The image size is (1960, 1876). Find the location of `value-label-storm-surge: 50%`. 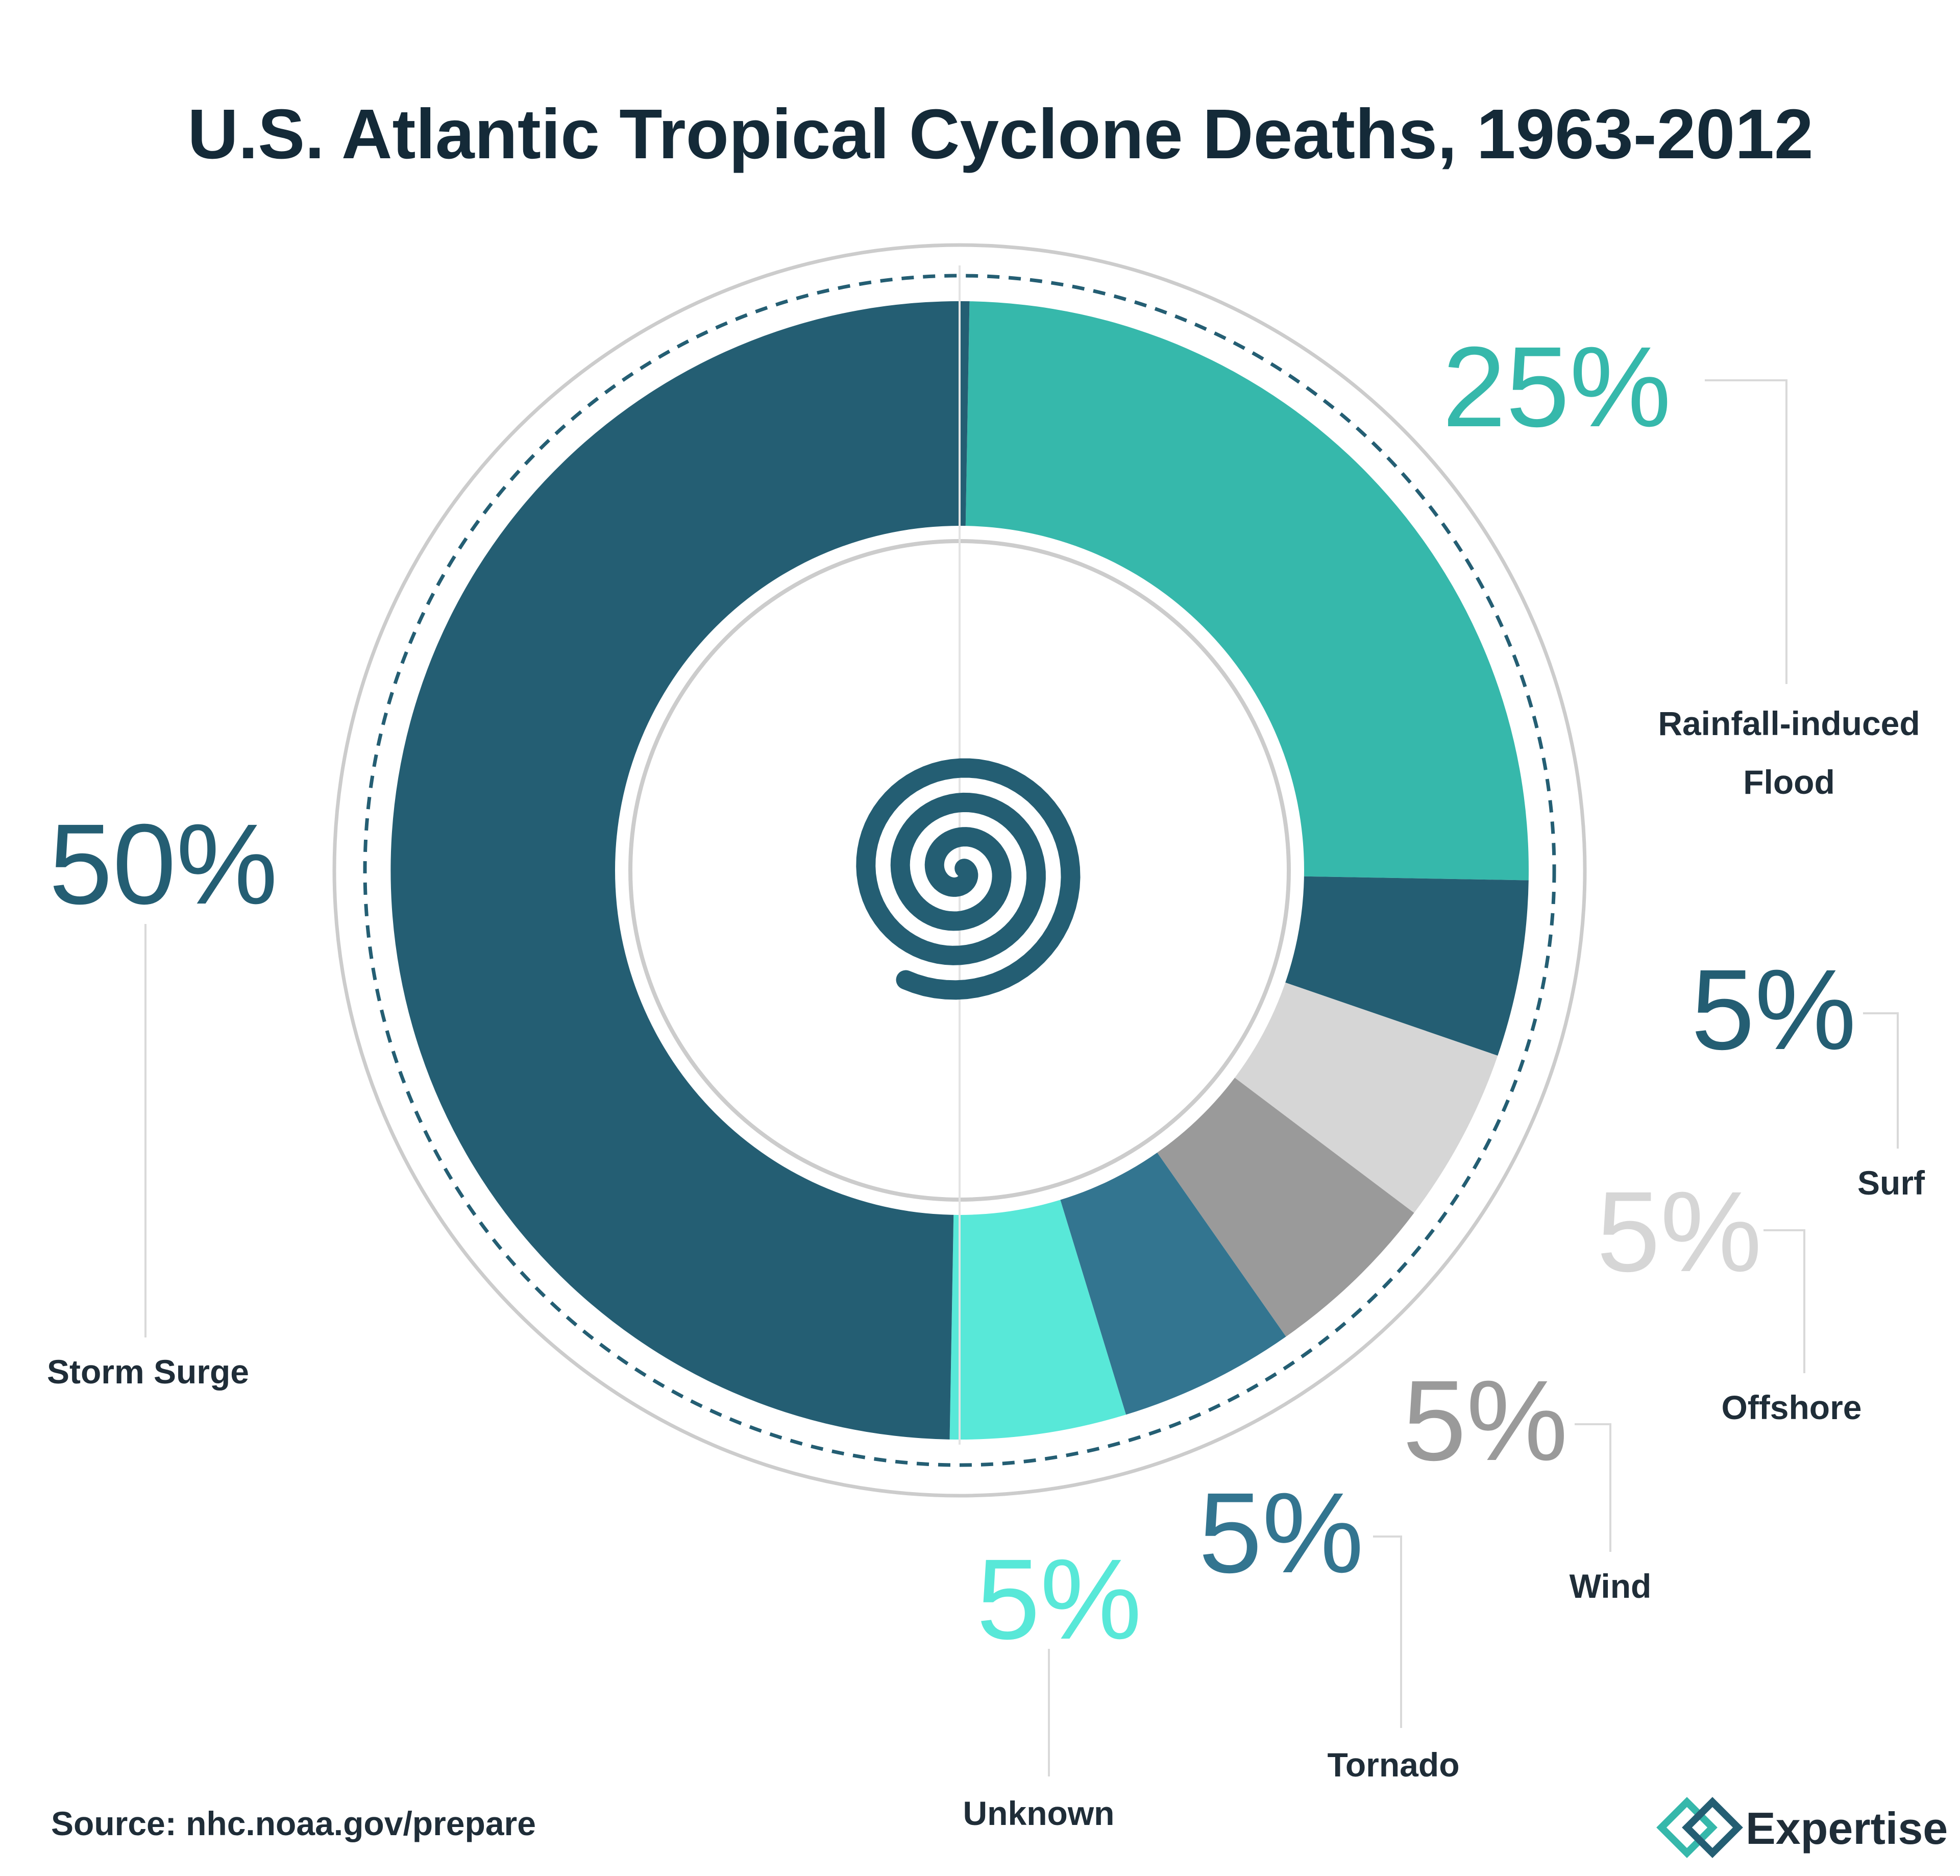

value-label-storm-surge: 50% is located at coordinates (163, 864).